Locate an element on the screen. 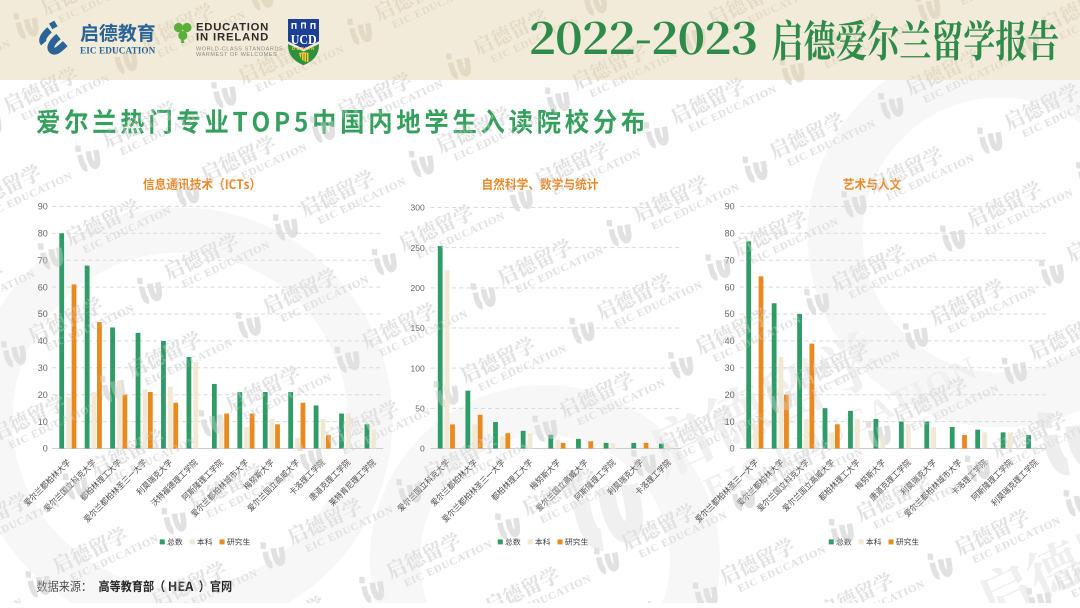 The image size is (1080, 608). svg-text: WARMEST OF WELCOMES is located at coordinates (236, 55).